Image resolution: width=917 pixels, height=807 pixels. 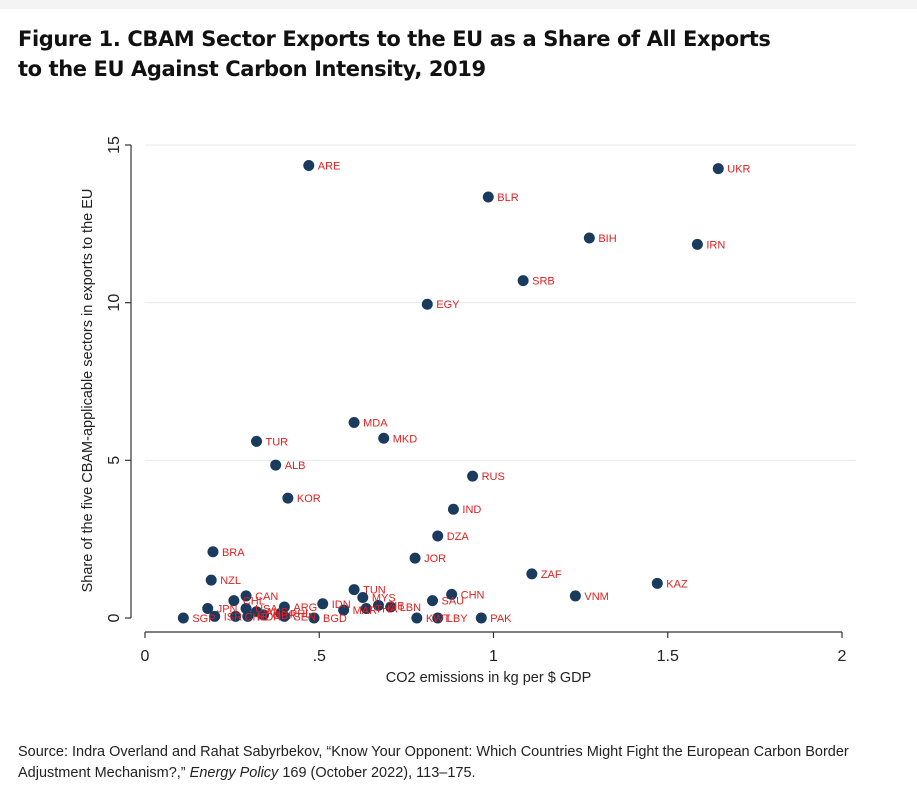 I want to click on point-label: MAR, so click(x=365, y=611).